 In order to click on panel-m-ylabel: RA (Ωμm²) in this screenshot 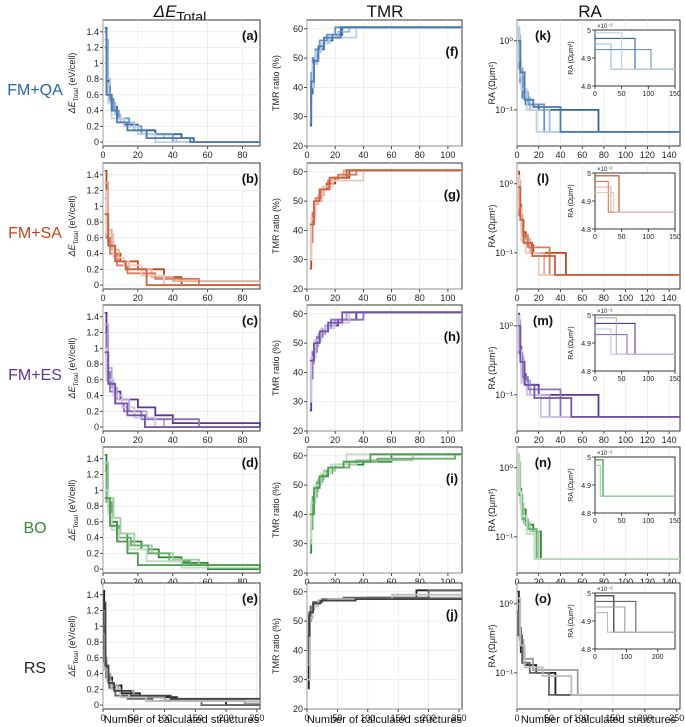, I will do `click(492, 368)`.